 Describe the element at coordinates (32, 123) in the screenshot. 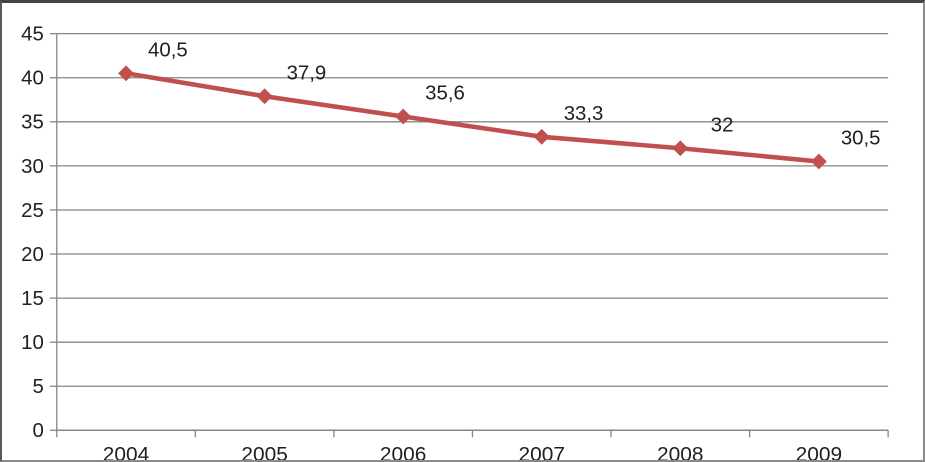

I see `y-tick-label: 35` at that location.